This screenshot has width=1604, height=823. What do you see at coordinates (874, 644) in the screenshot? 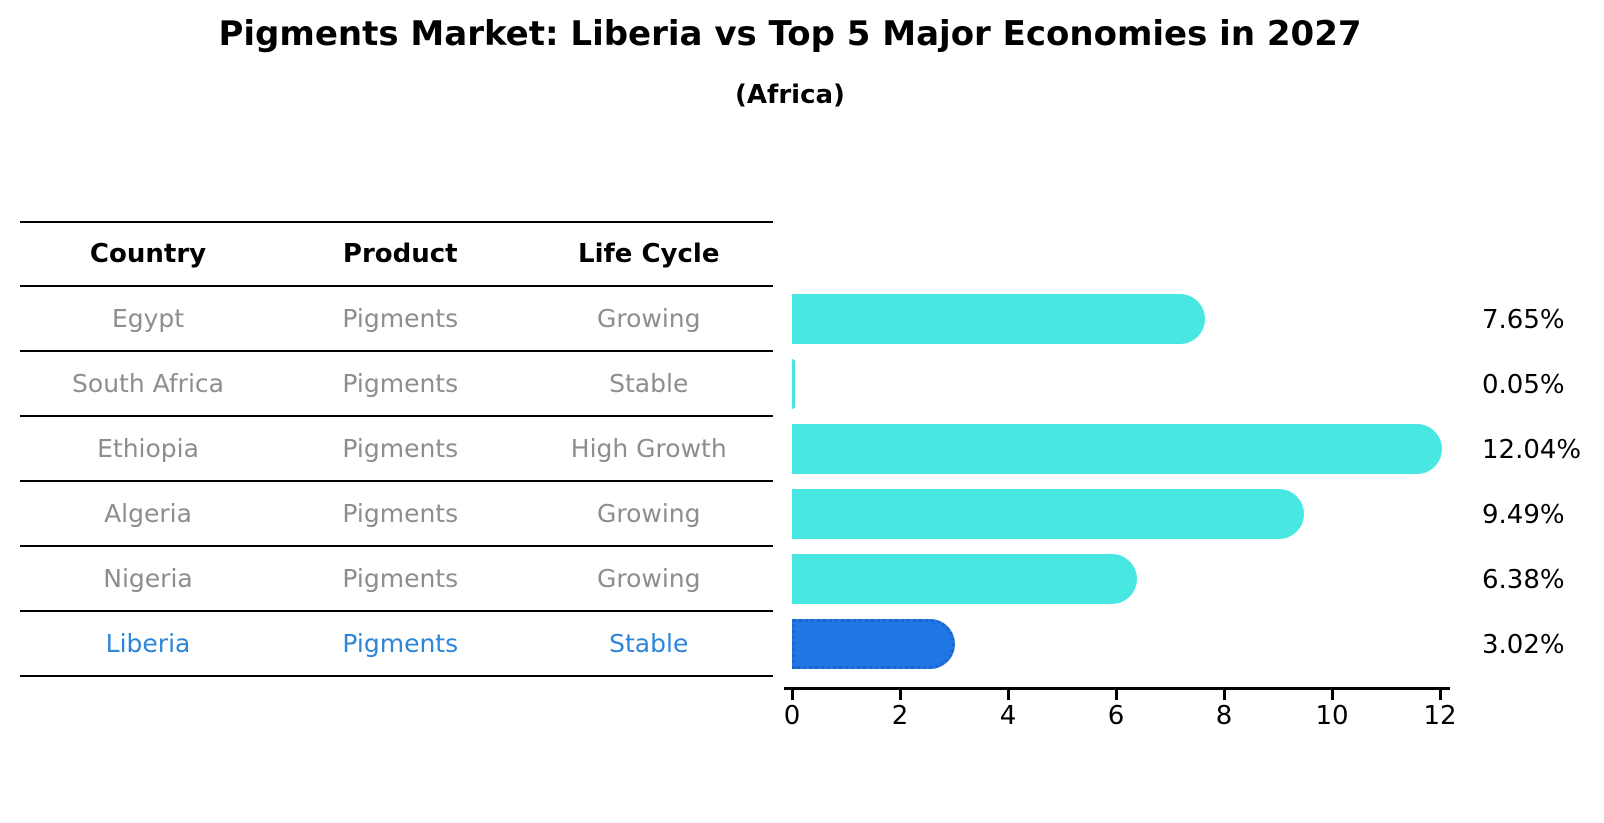
I see `bar-liberia` at bounding box center [874, 644].